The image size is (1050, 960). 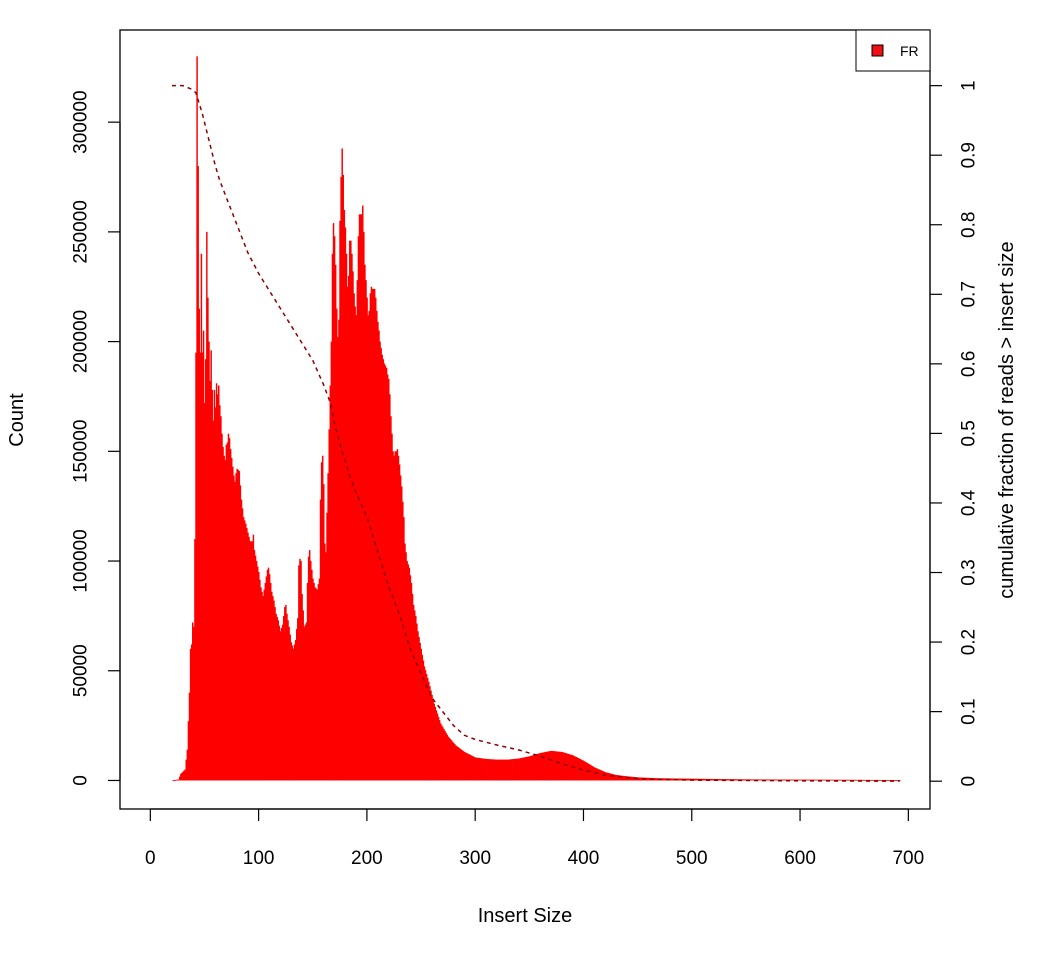 I want to click on y-tick-label: 0, so click(x=81, y=780).